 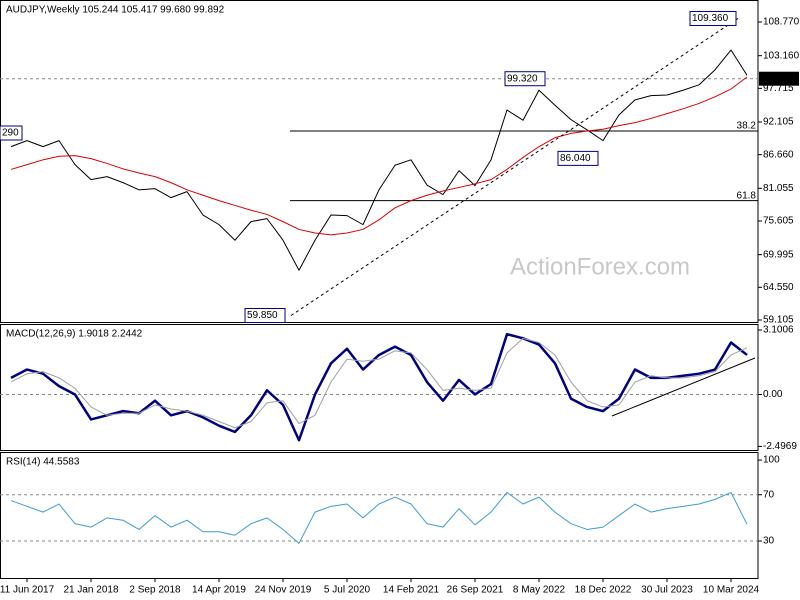 What do you see at coordinates (74, 334) in the screenshot?
I see `panel-title: MACD(12,26,9) 1.9018 2.2442` at bounding box center [74, 334].